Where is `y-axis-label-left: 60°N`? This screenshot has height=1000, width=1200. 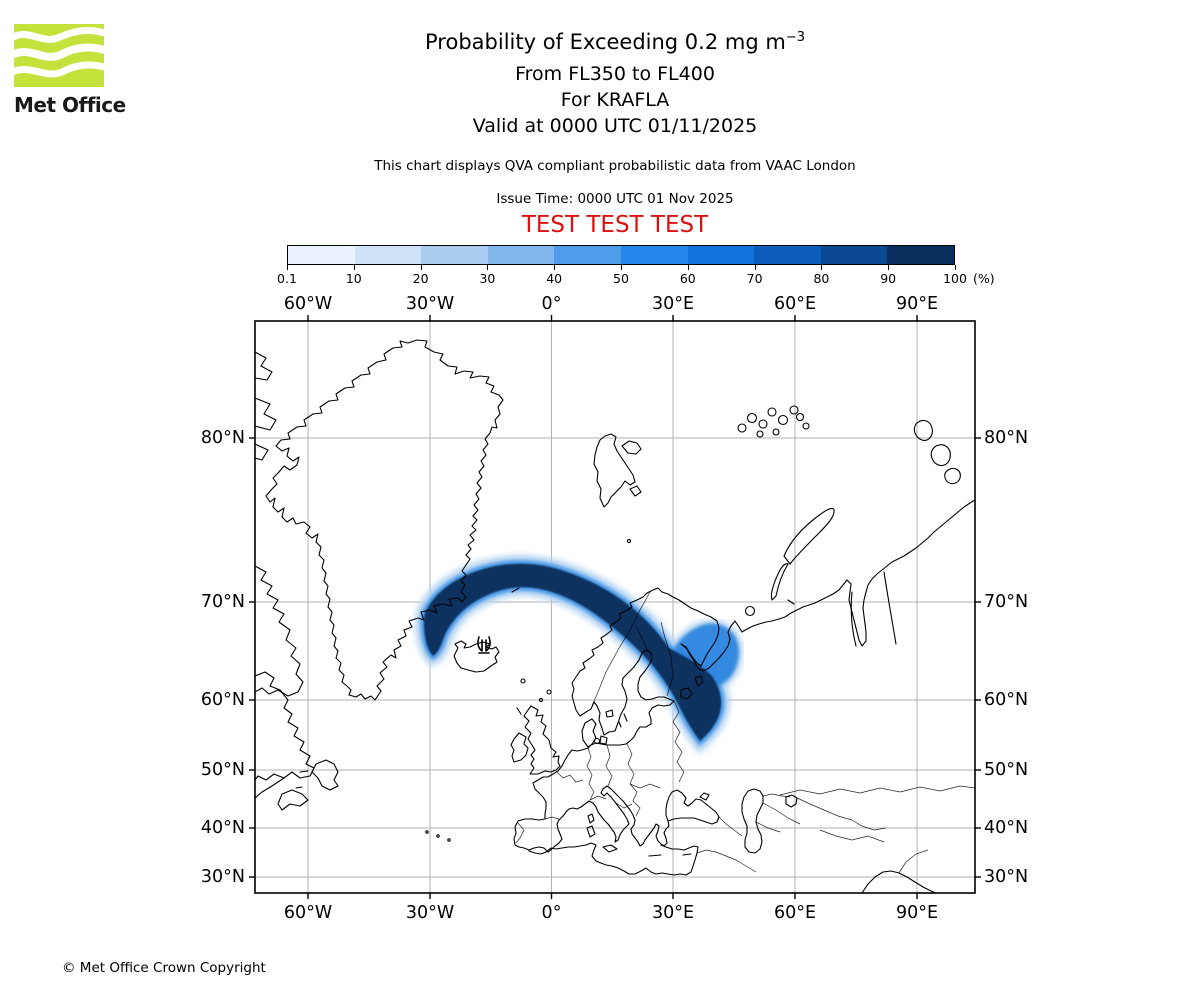 y-axis-label-left: 60°N is located at coordinates (222, 700).